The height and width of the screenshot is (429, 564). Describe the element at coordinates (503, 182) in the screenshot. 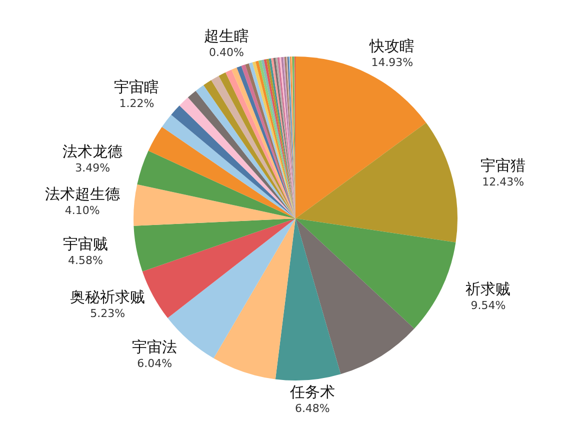

I see `data-label: 12.43%` at that location.